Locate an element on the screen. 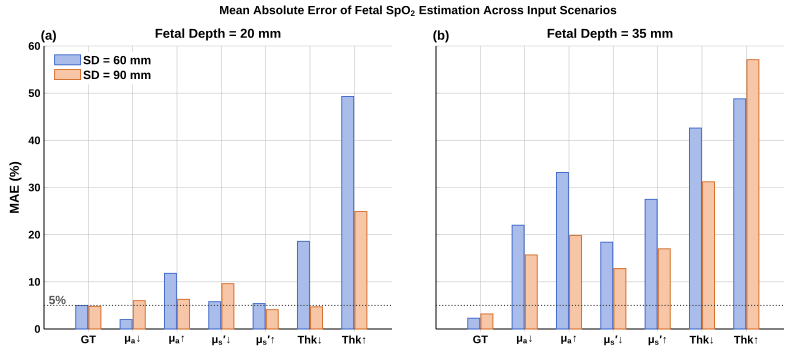 Image resolution: width=792 pixels, height=358 pixels. text: (b) is located at coordinates (441, 36).